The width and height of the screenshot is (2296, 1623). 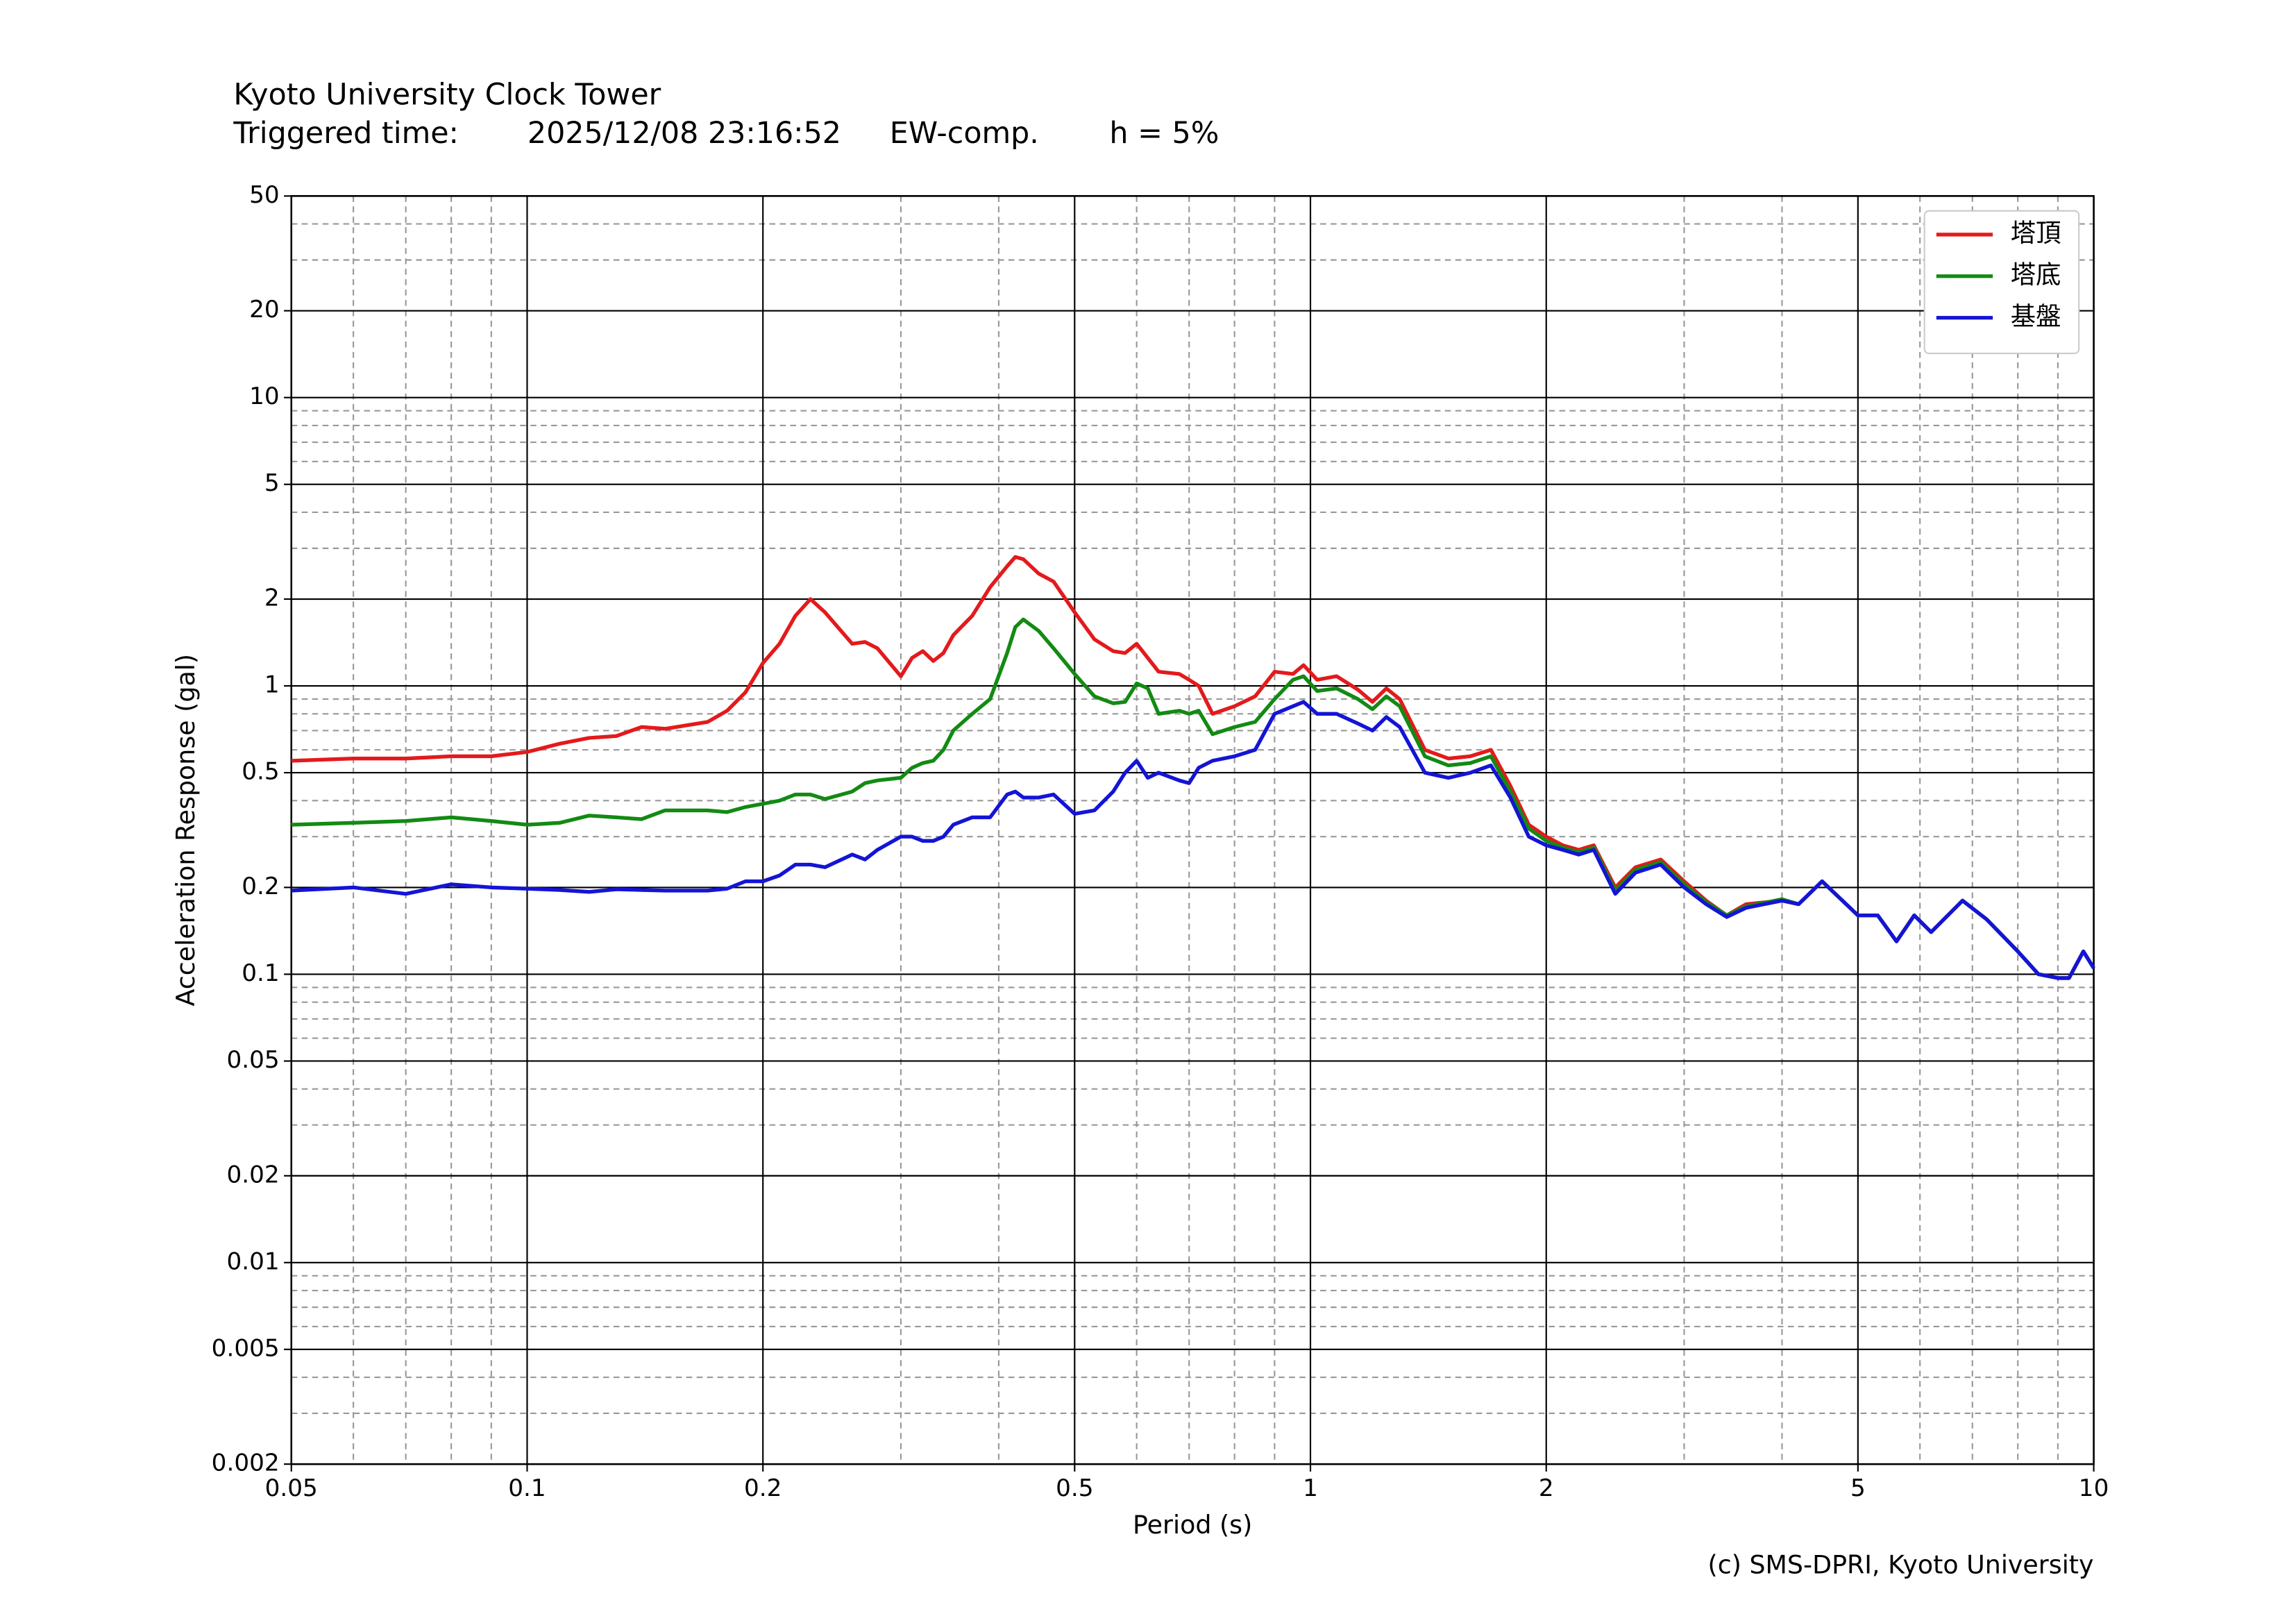 What do you see at coordinates (1164, 133) in the screenshot?
I see `damping: h = 5%` at bounding box center [1164, 133].